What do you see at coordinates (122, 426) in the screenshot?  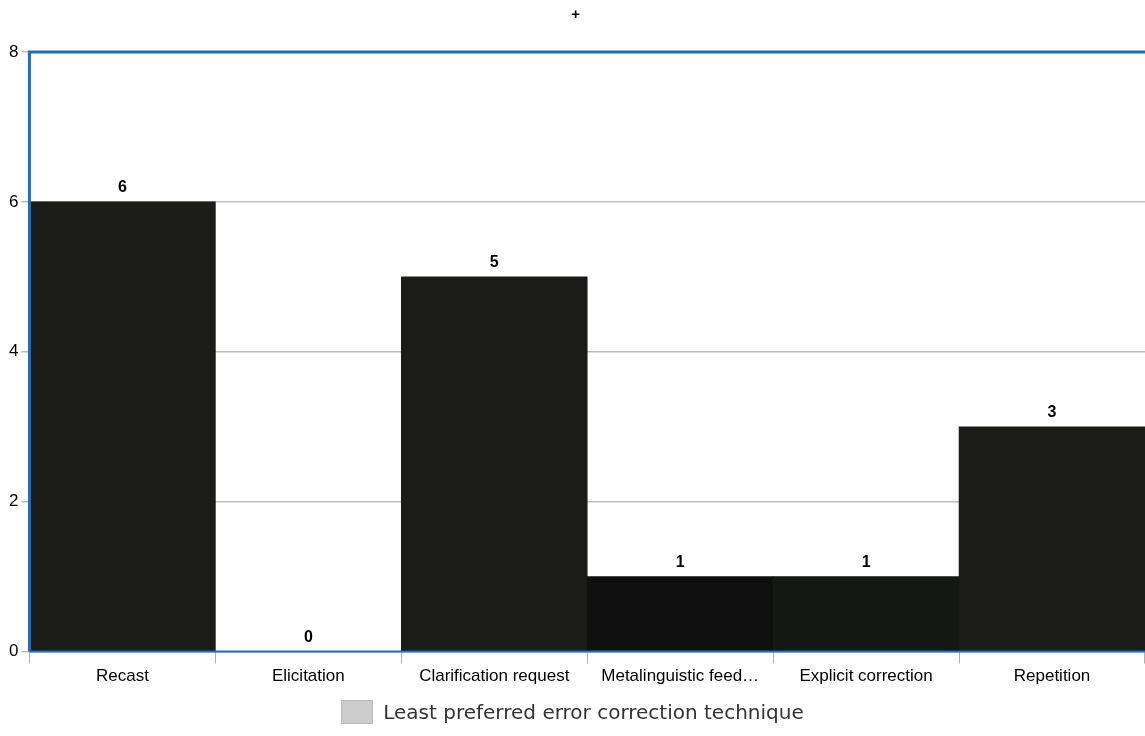 I see `bar` at bounding box center [122, 426].